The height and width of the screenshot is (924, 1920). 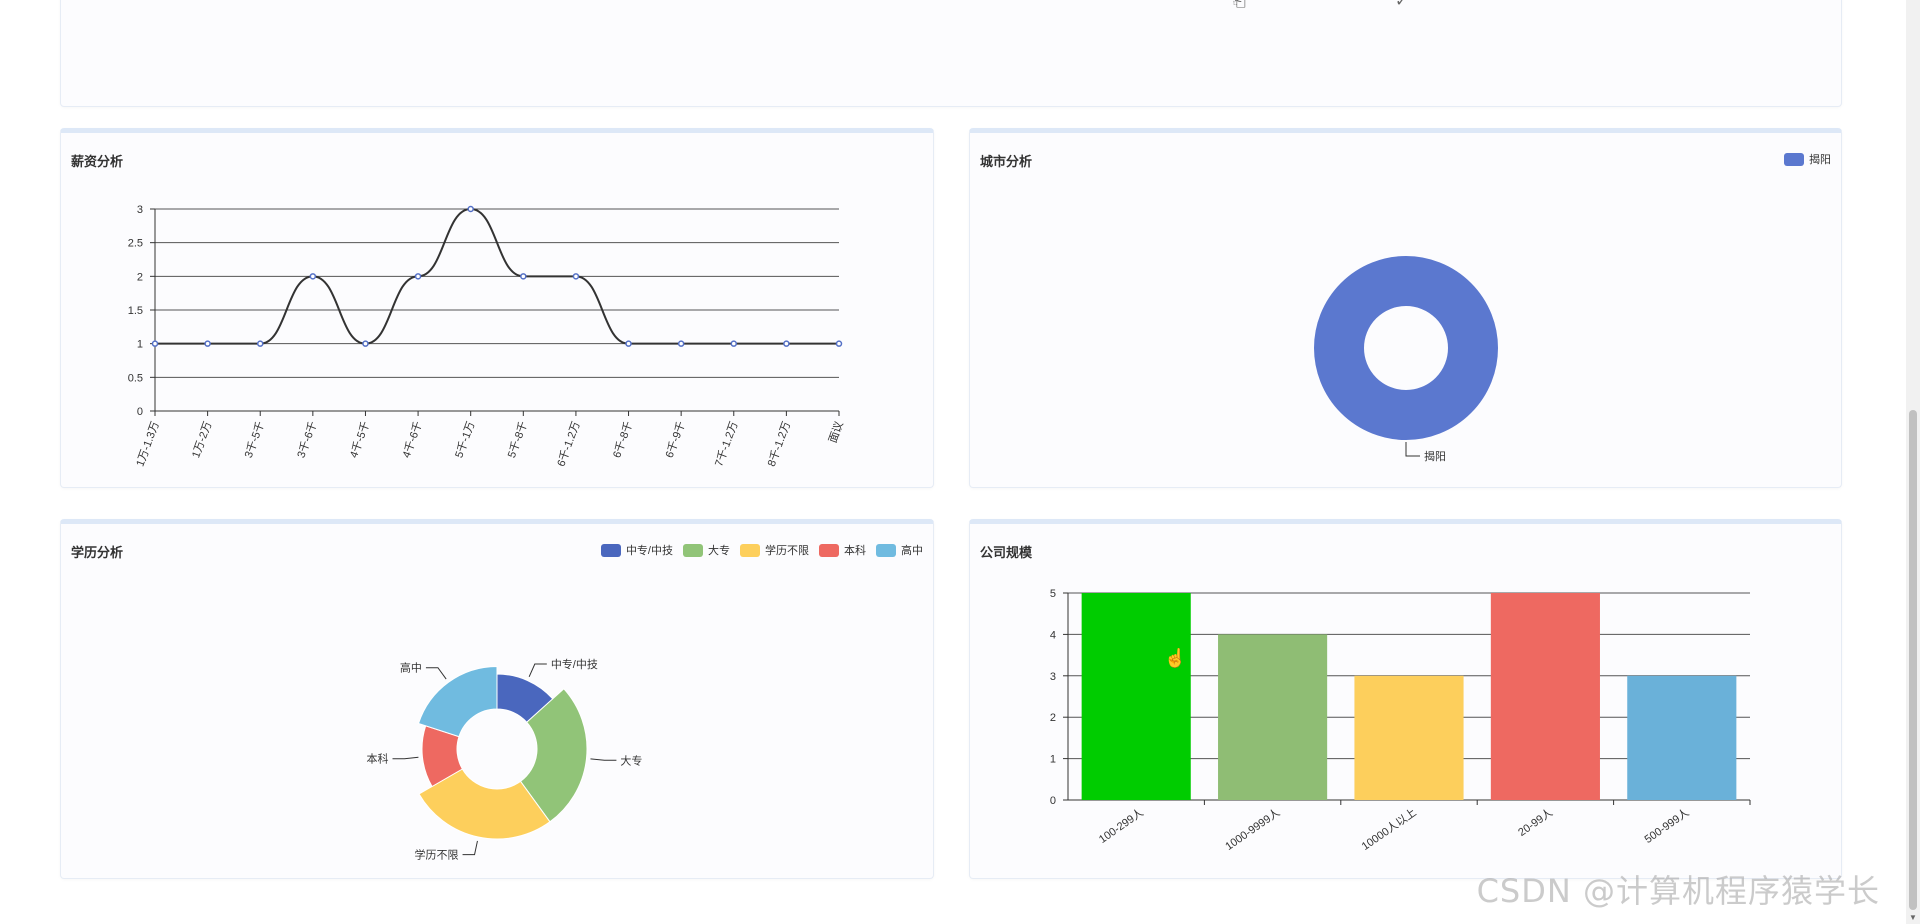 I want to click on scroll-thumb, so click(x=1913, y=660).